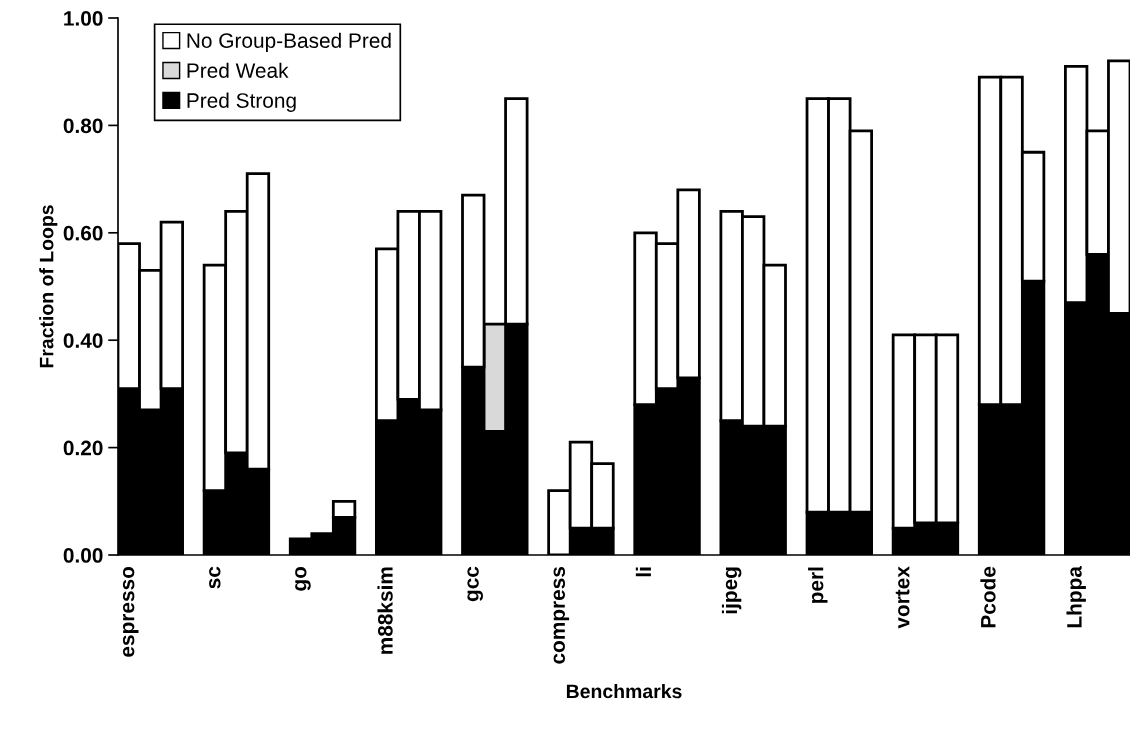 The width and height of the screenshot is (1130, 737). What do you see at coordinates (238, 70) in the screenshot?
I see `legend-label: Pred Weak` at bounding box center [238, 70].